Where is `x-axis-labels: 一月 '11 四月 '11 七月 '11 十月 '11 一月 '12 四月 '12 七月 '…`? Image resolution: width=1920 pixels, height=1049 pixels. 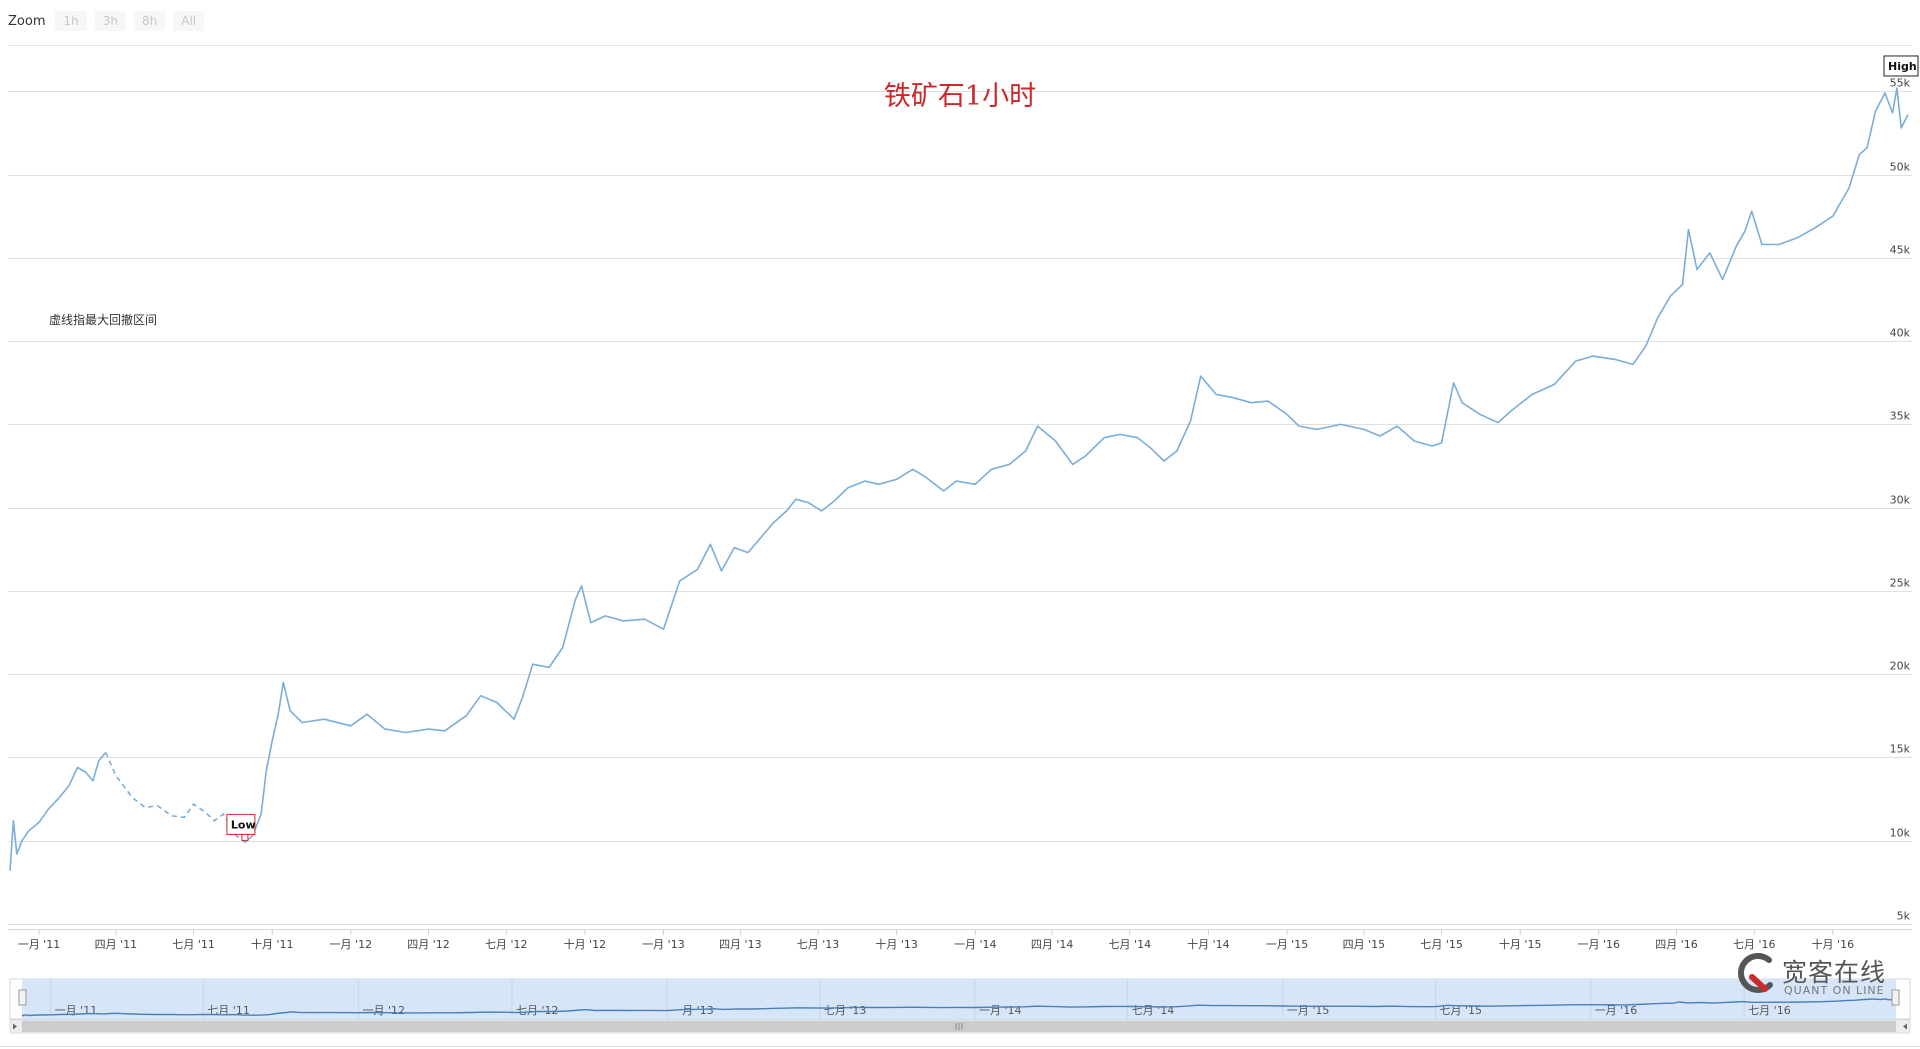 x-axis-labels: 一月 '11 四月 '11 七月 '11 十月 '11 一月 '12 四月 '12 七月 '… is located at coordinates (960, 940).